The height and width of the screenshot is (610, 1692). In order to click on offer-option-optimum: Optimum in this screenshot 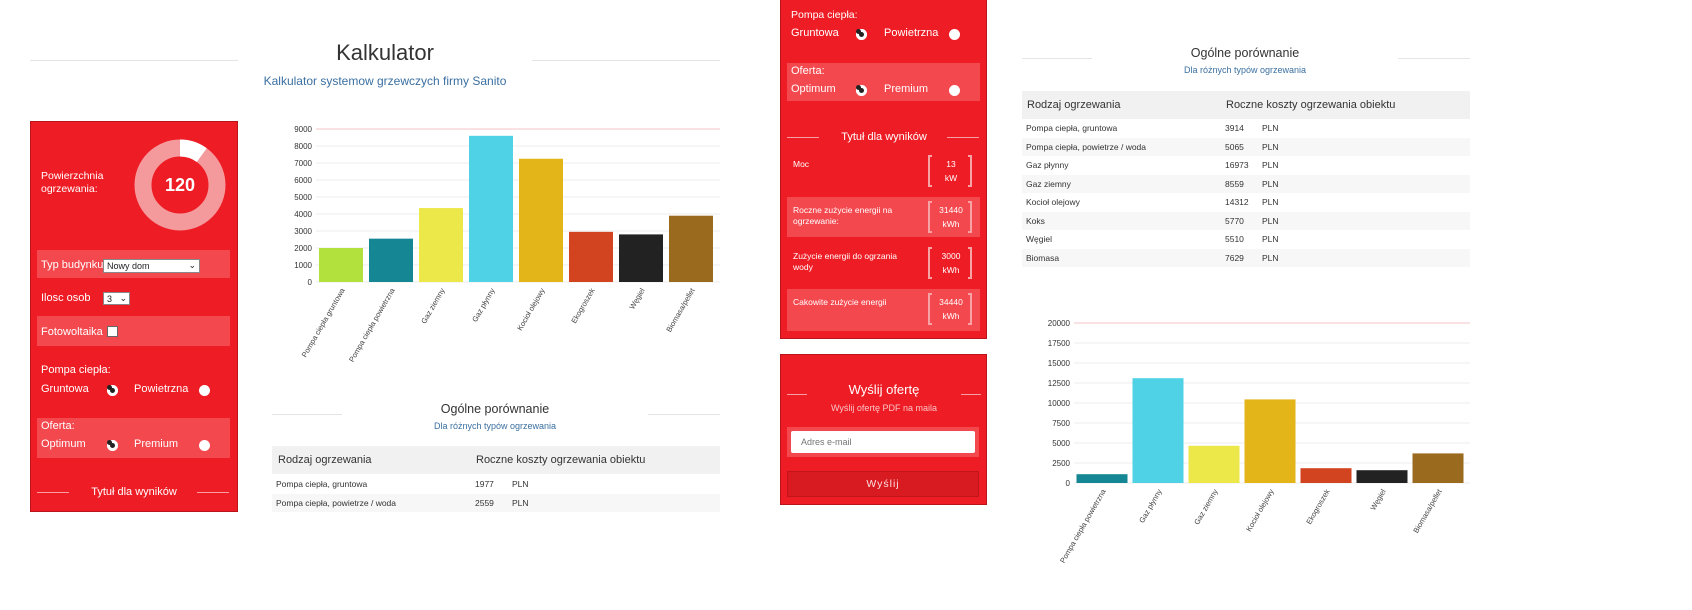, I will do `click(63, 444)`.